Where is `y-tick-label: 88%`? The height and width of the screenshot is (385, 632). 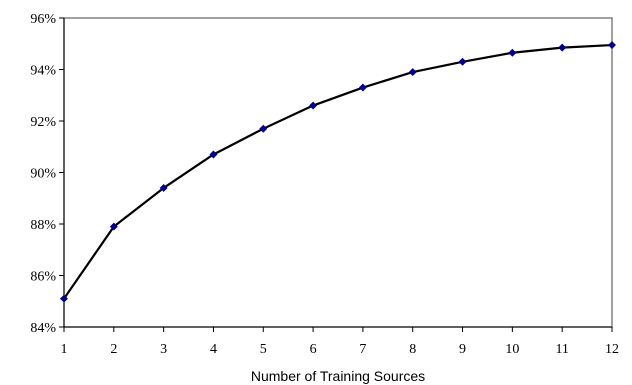
y-tick-label: 88% is located at coordinates (43, 225).